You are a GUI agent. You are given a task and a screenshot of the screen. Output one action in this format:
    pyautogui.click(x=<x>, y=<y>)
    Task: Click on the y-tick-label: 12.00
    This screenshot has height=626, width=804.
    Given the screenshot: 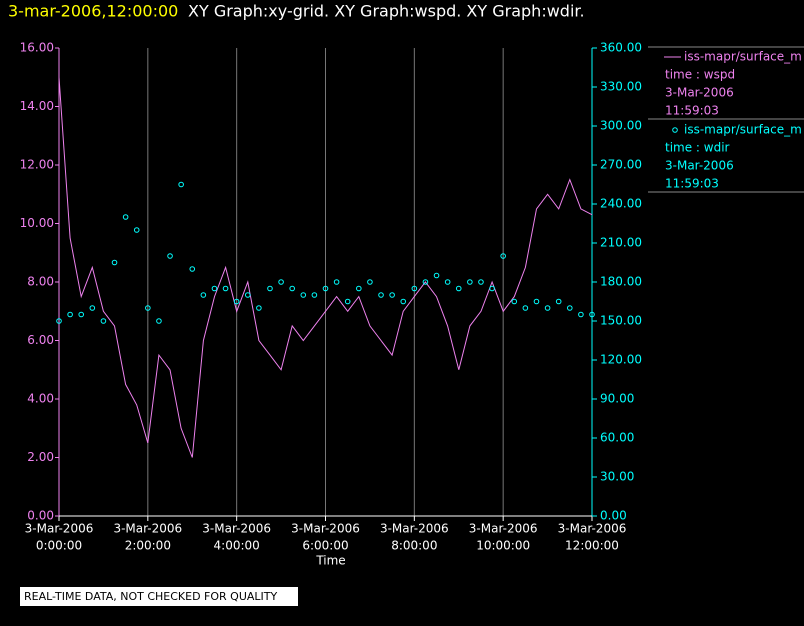 What is the action you would take?
    pyautogui.click(x=37, y=165)
    